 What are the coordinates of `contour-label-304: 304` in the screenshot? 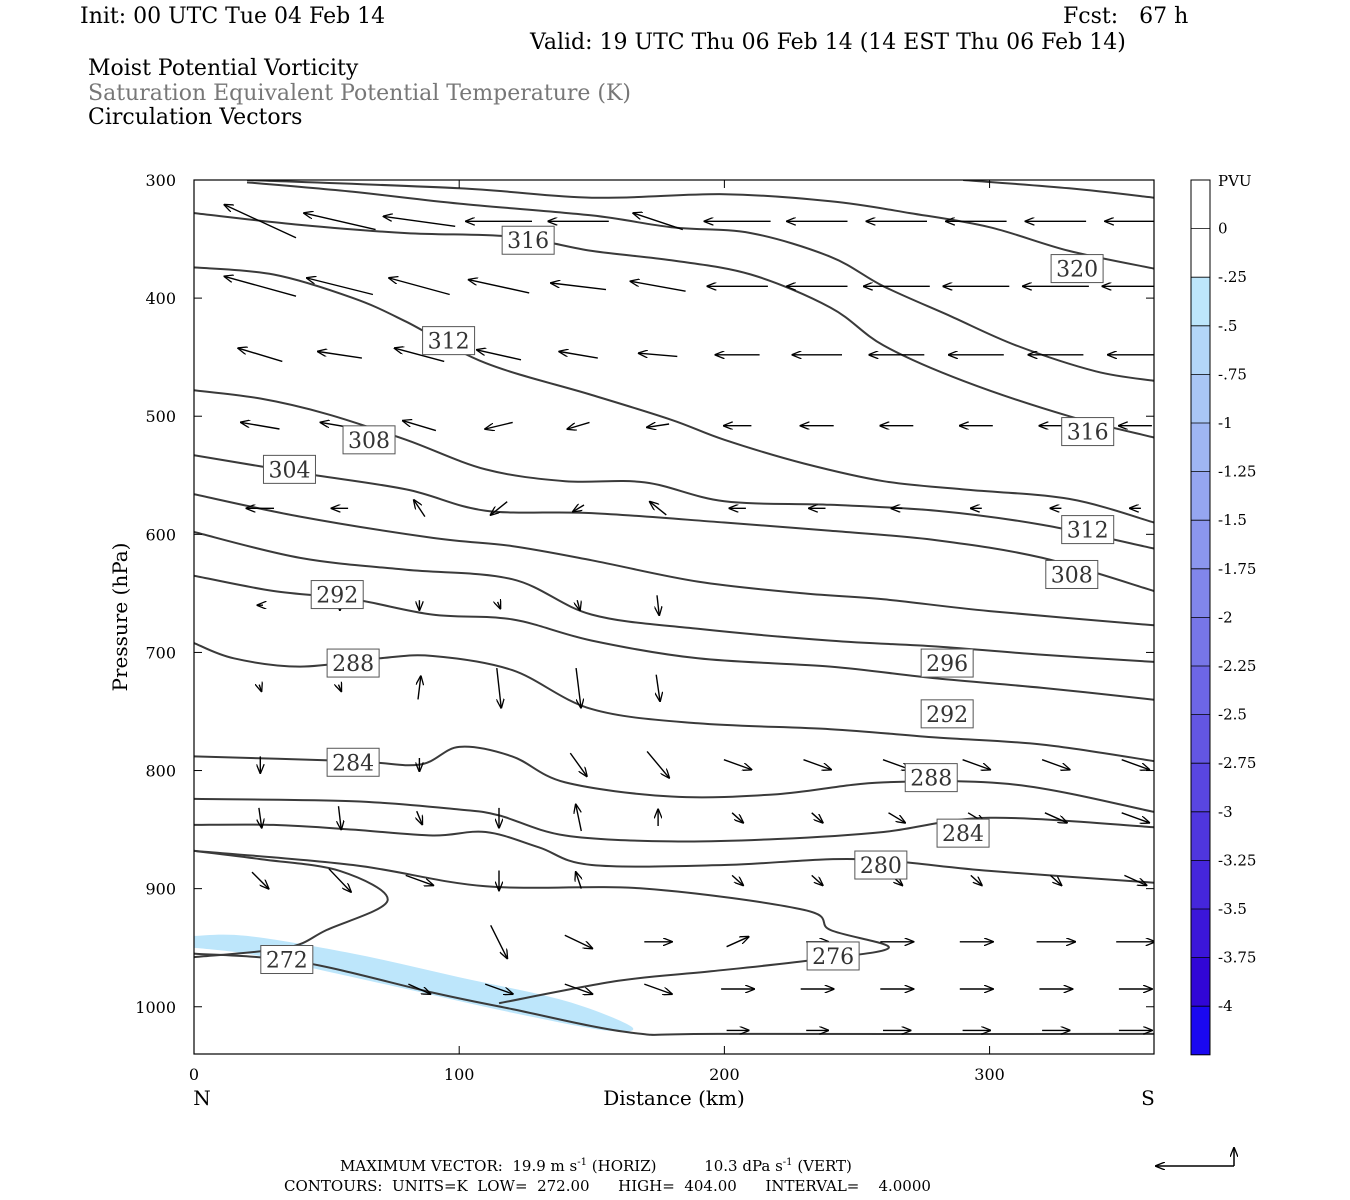 It's located at (289, 469).